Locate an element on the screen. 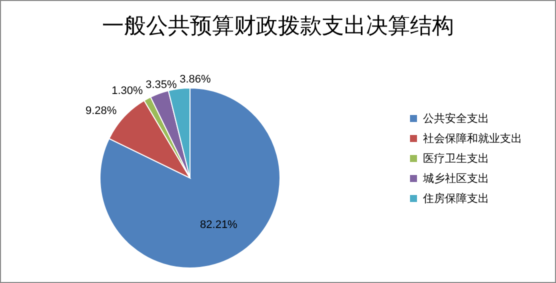  data-label: 3.35% is located at coordinates (162, 84).